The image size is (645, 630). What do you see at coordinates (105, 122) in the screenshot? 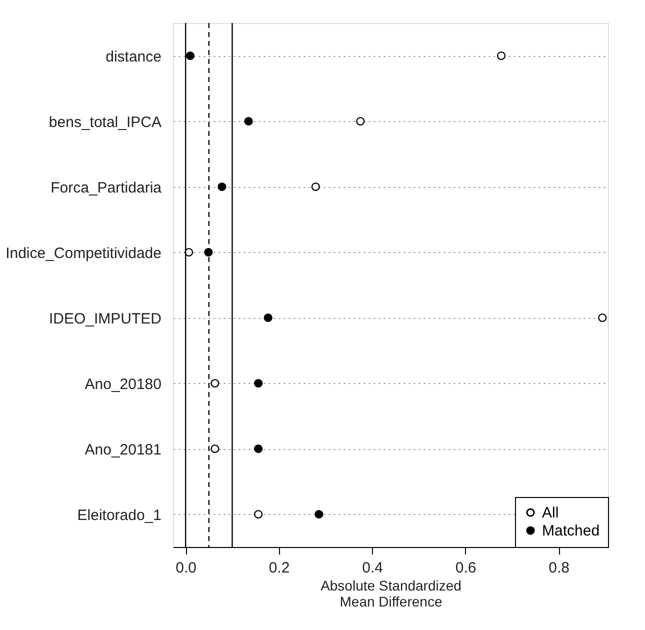
I see `y-tick-label: bens_total_IPCA` at bounding box center [105, 122].